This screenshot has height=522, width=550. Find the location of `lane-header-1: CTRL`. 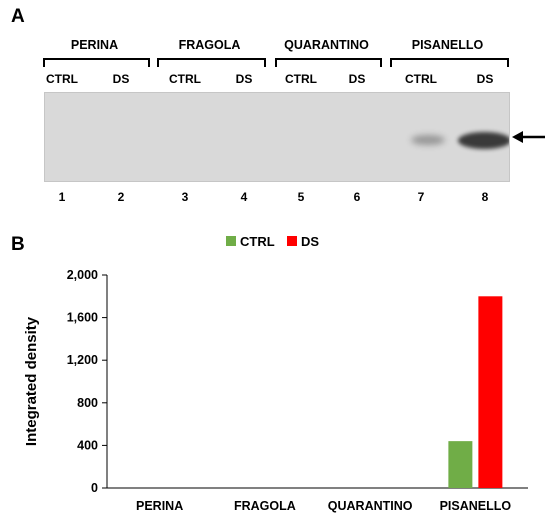

lane-header-1: CTRL is located at coordinates (62, 79).